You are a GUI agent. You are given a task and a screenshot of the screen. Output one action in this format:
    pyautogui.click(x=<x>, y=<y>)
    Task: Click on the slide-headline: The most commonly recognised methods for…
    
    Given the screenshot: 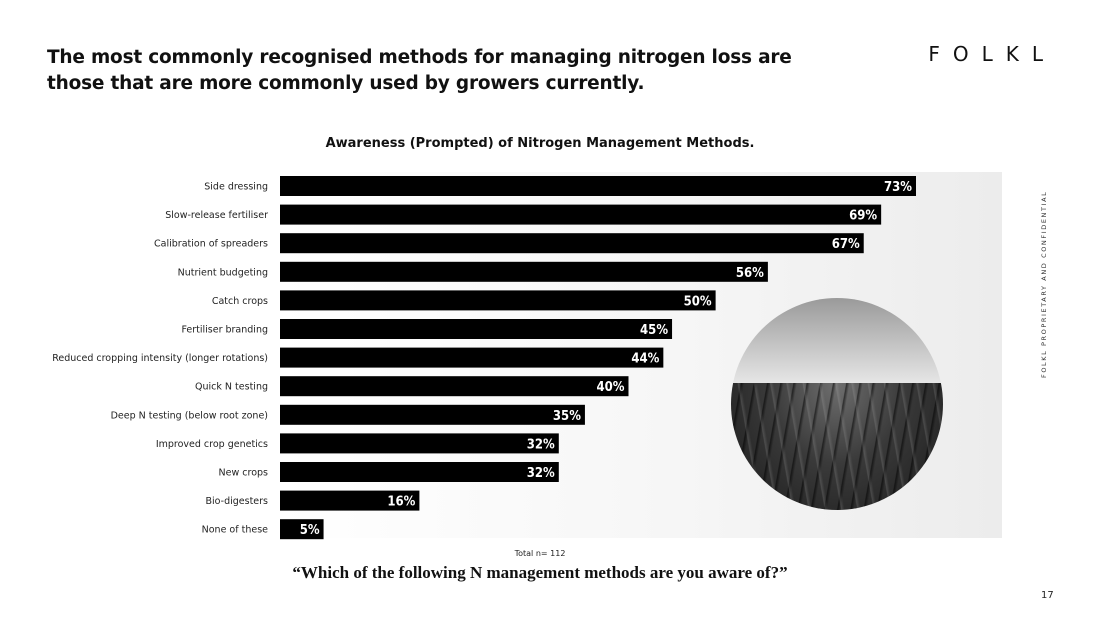 What is the action you would take?
    pyautogui.click(x=419, y=70)
    